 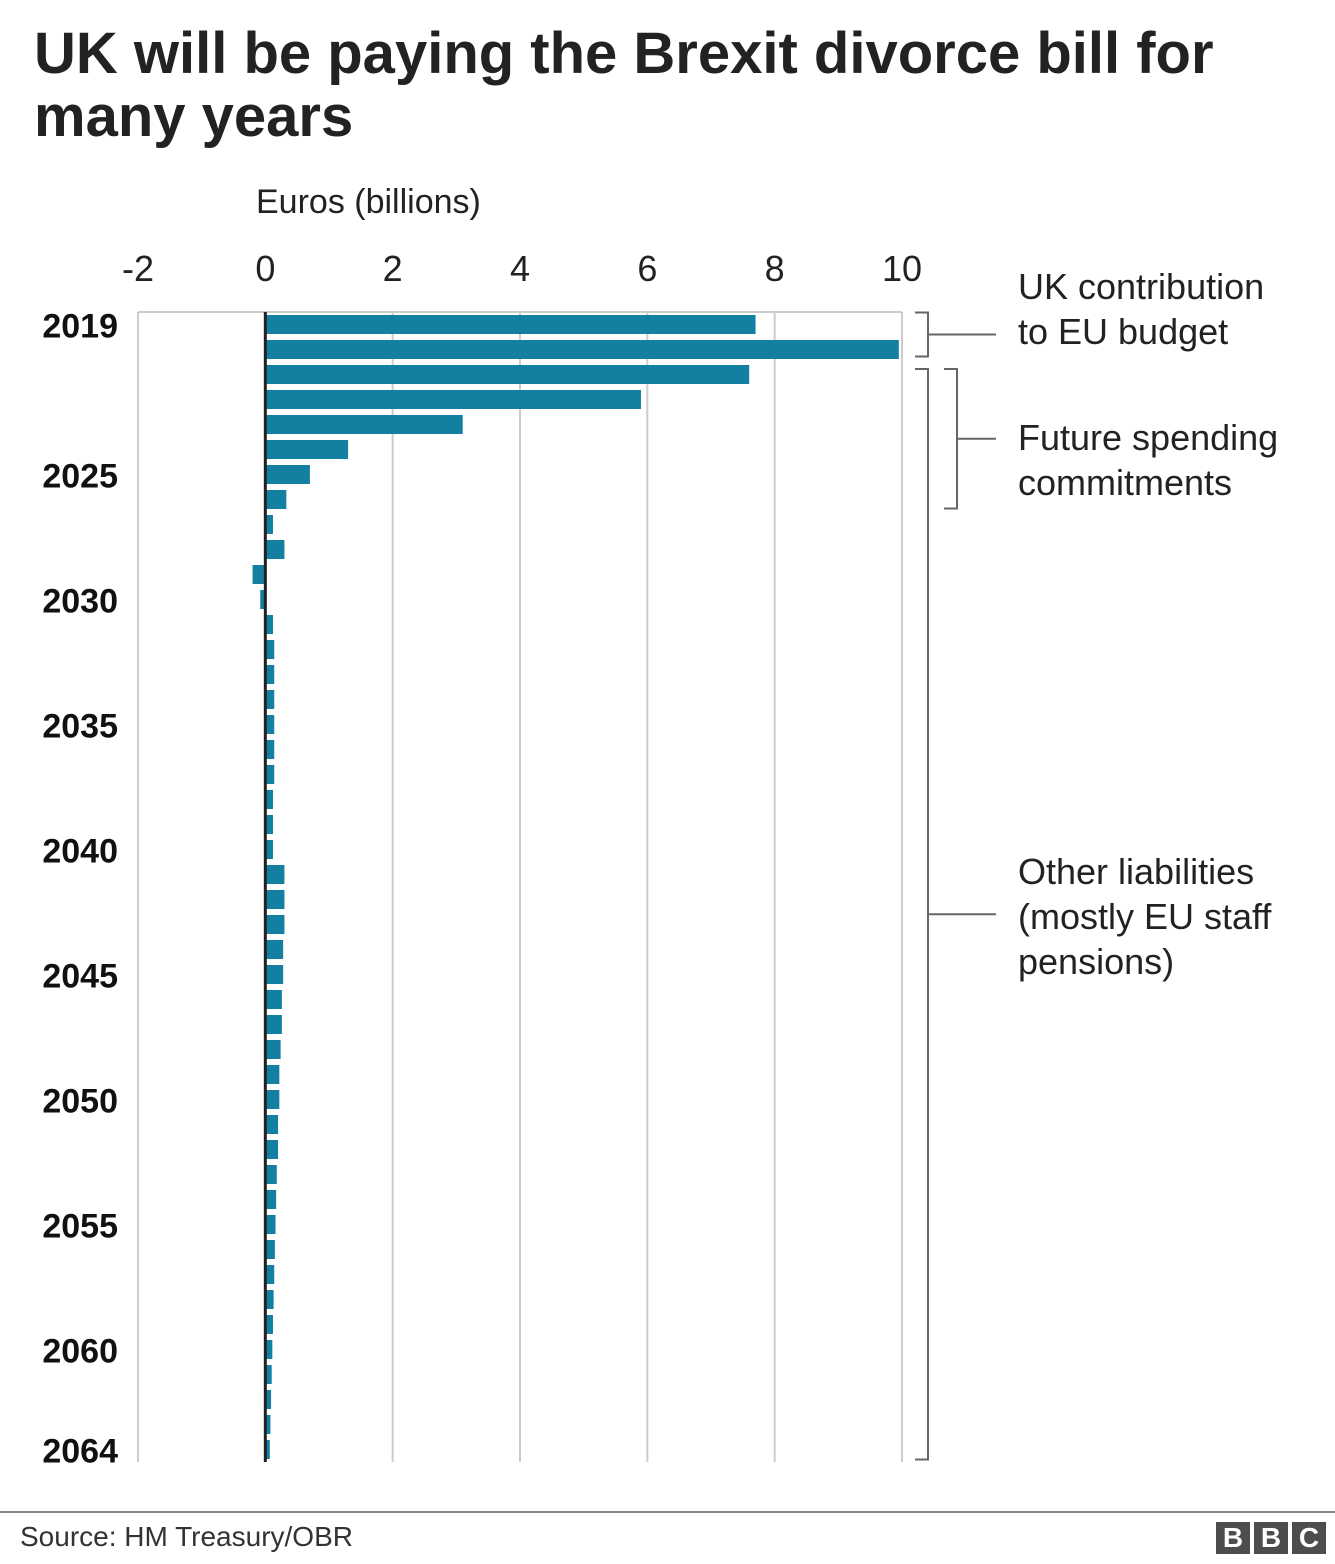 I want to click on y-tick-label: 2030, so click(x=80, y=602).